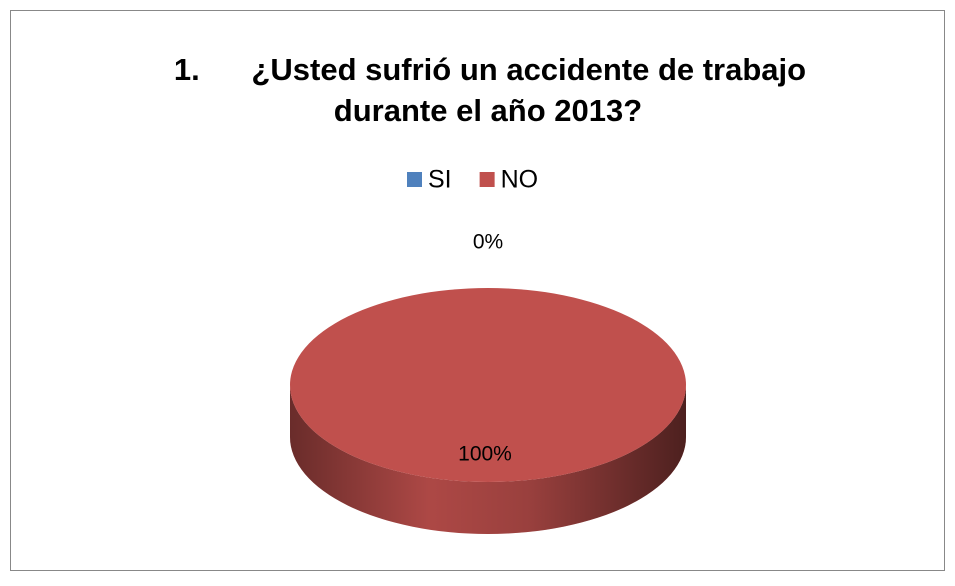 The width and height of the screenshot is (955, 586). I want to click on chart-title: durante el año 2013?, so click(488, 110).